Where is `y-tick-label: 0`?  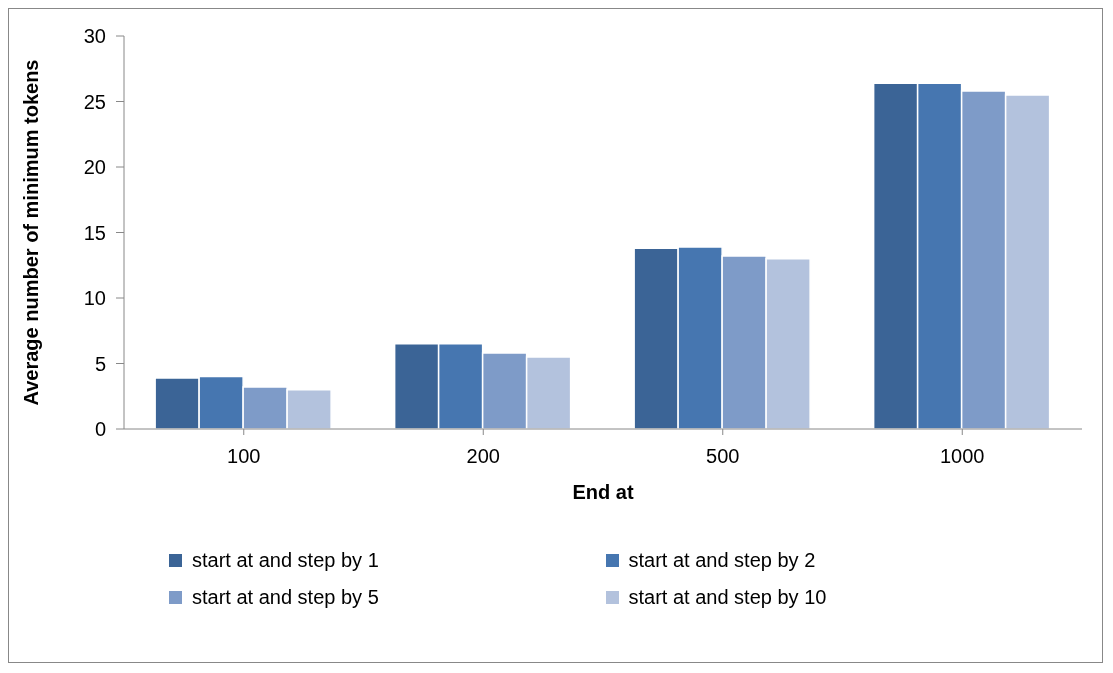
y-tick-label: 0 is located at coordinates (100, 429).